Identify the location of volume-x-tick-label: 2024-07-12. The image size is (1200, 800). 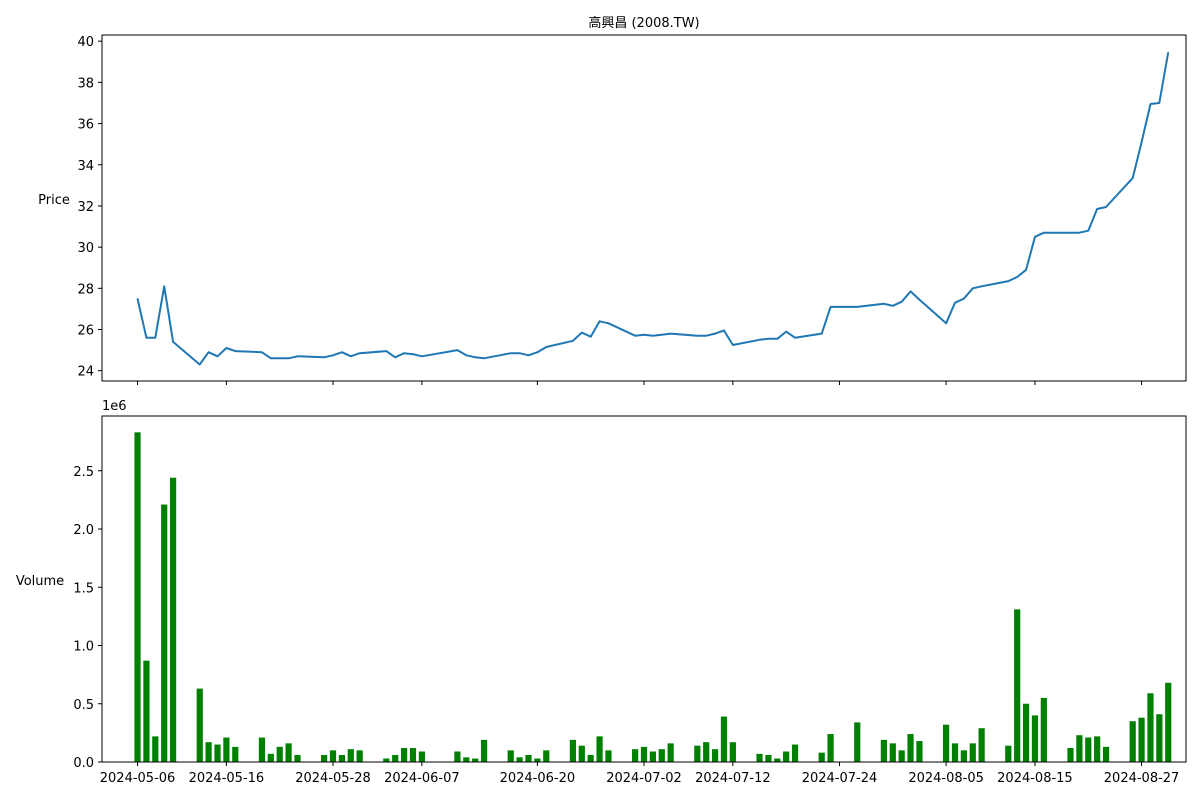
(733, 778).